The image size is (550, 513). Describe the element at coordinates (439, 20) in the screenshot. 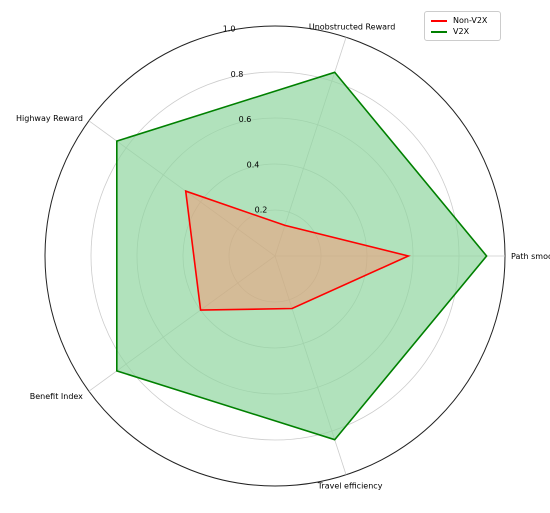

I see `legend-swatch-non-v2x` at that location.